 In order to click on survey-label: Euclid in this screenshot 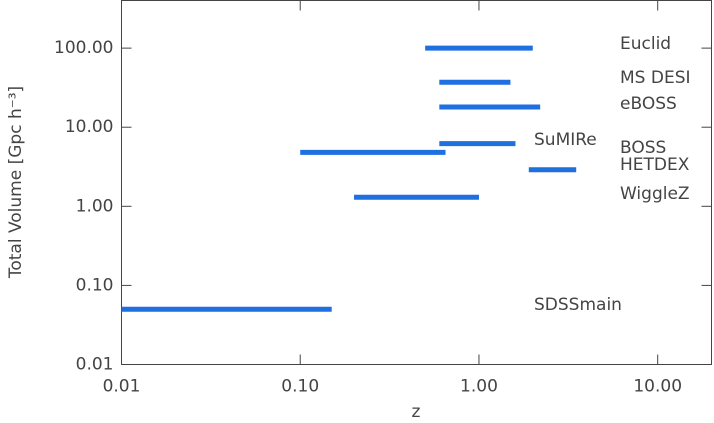, I will do `click(645, 44)`.